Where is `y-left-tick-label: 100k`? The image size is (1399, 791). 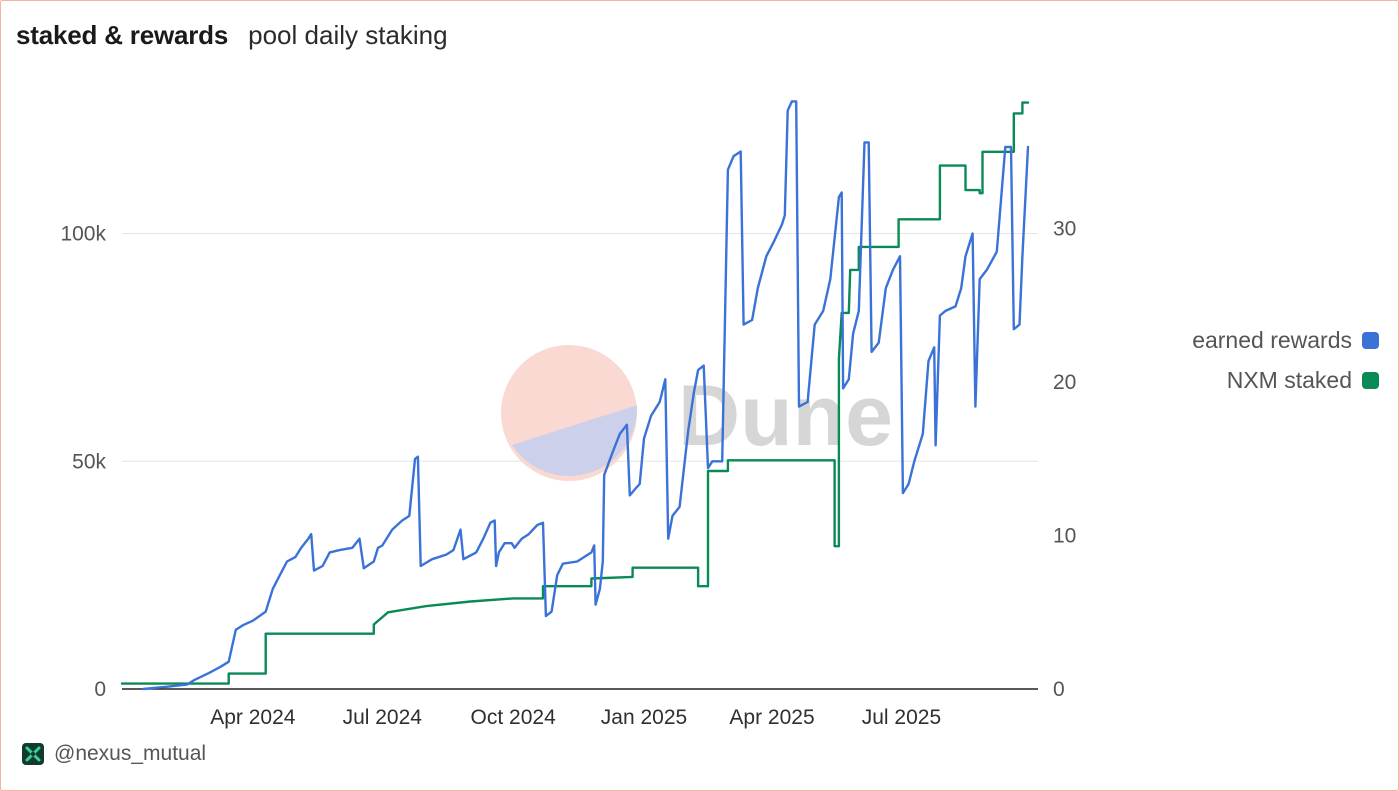 y-left-tick-label: 100k is located at coordinates (83, 234).